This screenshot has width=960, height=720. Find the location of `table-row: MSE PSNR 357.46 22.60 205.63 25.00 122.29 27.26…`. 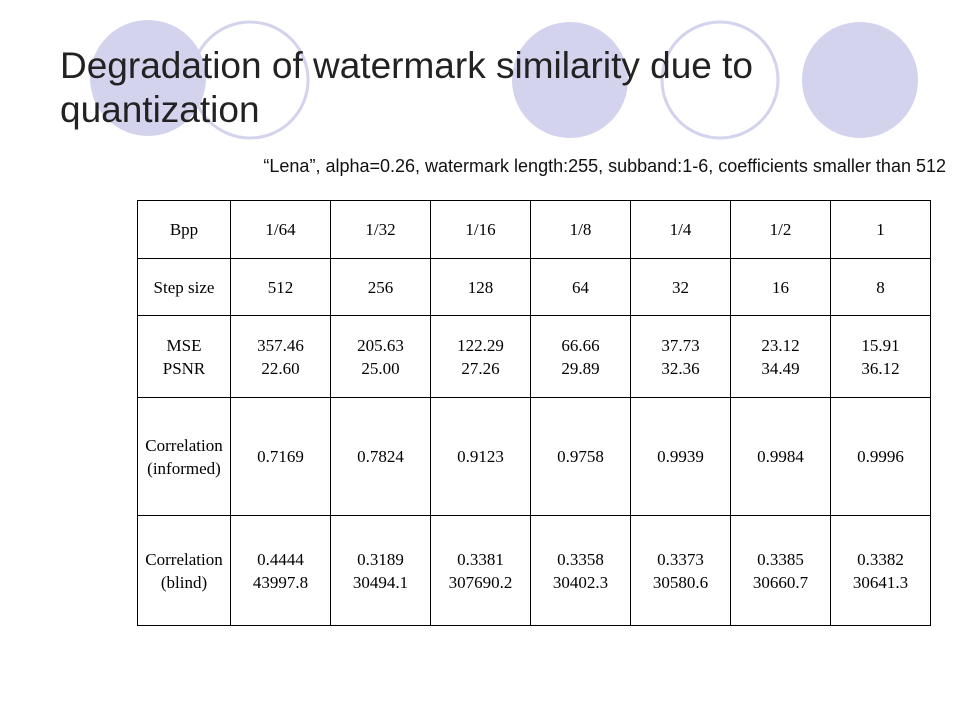

table-row: MSE PSNR 357.46 22.60 205.63 25.00 122.29 27.26… is located at coordinates (534, 356).